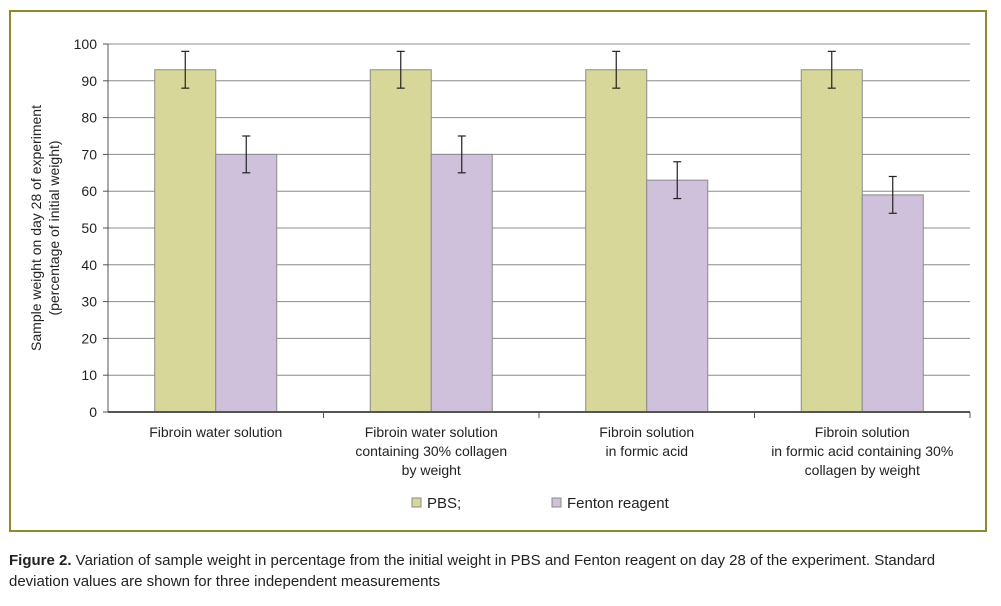 The image size is (1001, 606). What do you see at coordinates (89, 302) in the screenshot?
I see `y-tick-label: 30` at bounding box center [89, 302].